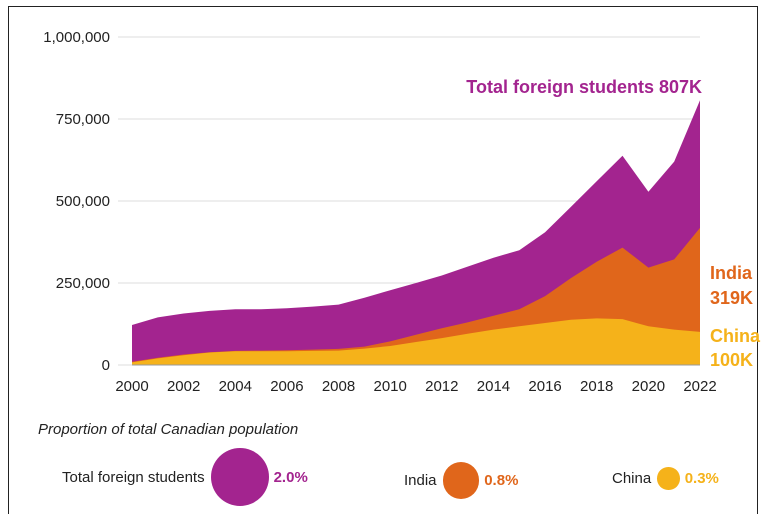  What do you see at coordinates (389, 386) in the screenshot?
I see `x-tick-label: 2010` at bounding box center [389, 386].